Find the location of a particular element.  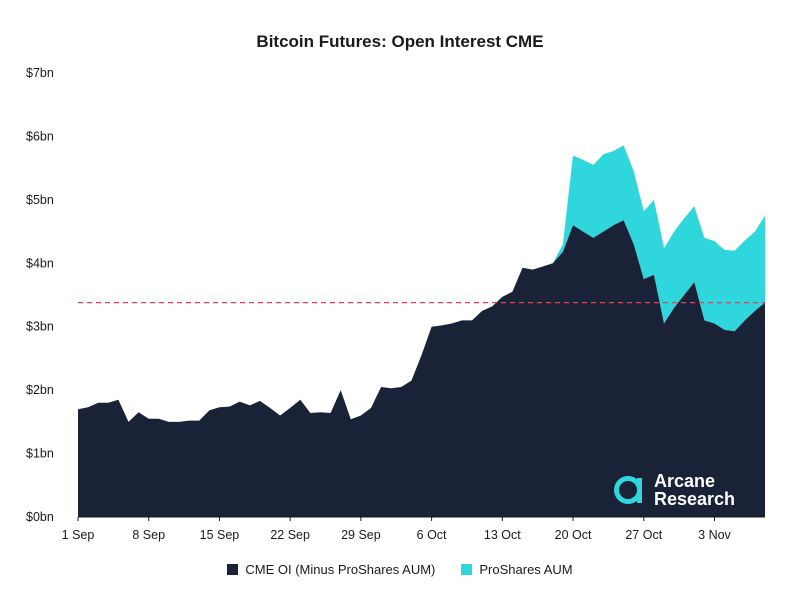

x-tick-label: 8 Sep is located at coordinates (148, 535).